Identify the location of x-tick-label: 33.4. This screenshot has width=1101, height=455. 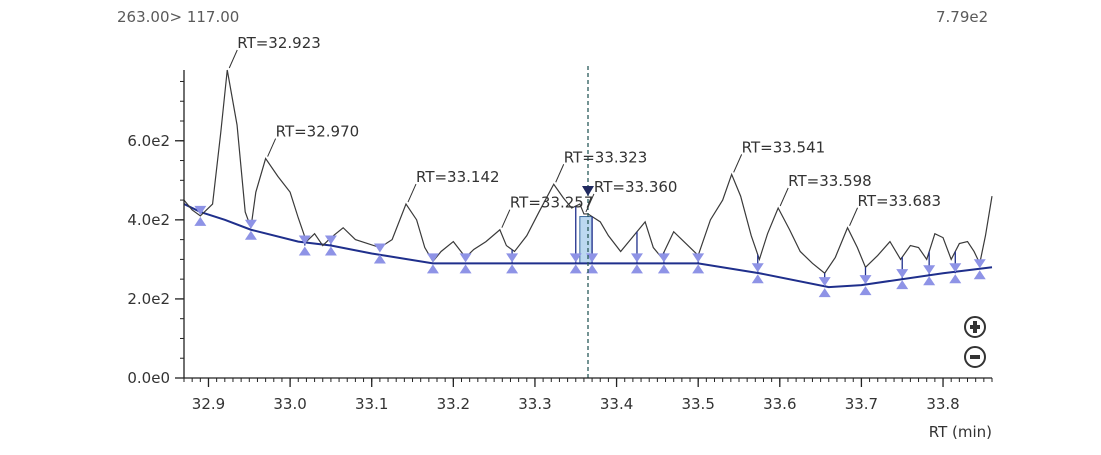
(616, 404).